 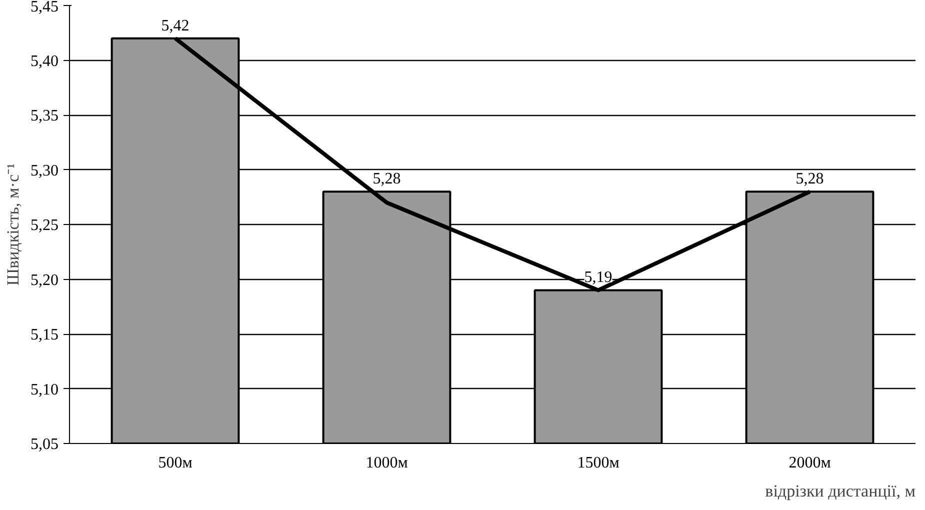 I want to click on y-tick-label: 5,20, so click(x=44, y=280).